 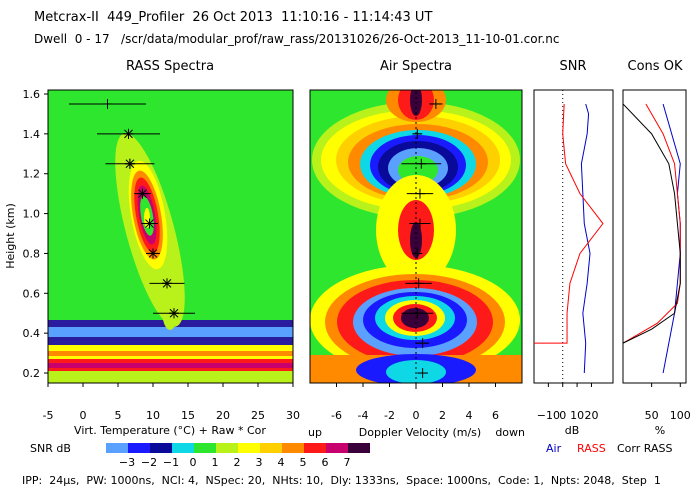 What do you see at coordinates (170, 430) in the screenshot?
I see `rass-x-label: Virt. Temperature (°C) + Raw * Cor` at bounding box center [170, 430].